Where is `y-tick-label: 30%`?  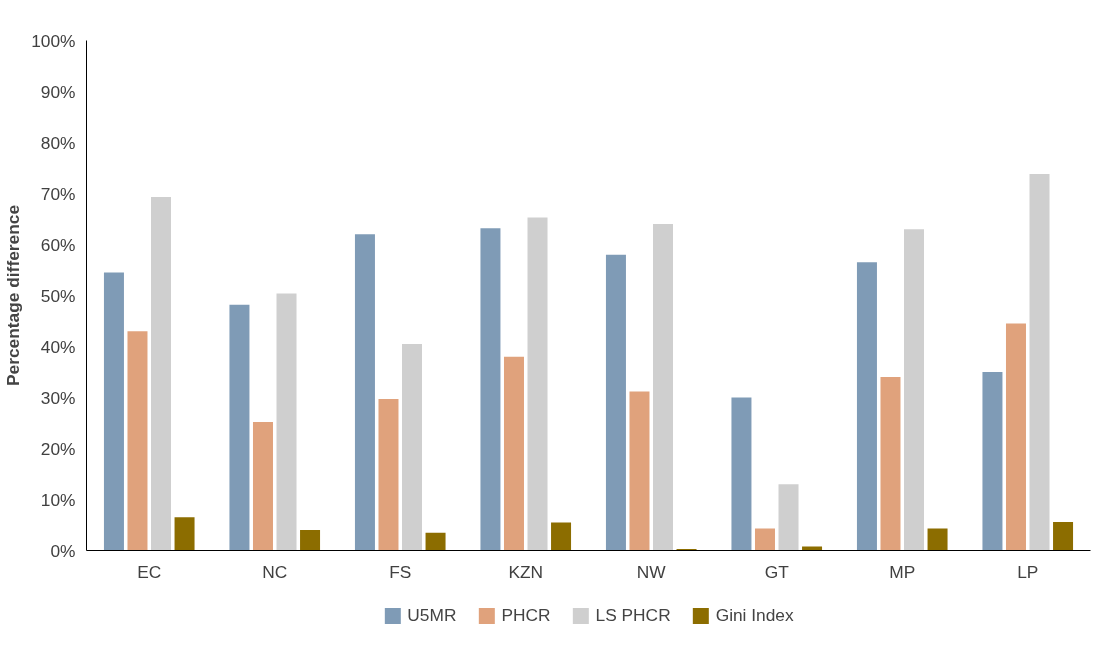
y-tick-label: 30% is located at coordinates (58, 397).